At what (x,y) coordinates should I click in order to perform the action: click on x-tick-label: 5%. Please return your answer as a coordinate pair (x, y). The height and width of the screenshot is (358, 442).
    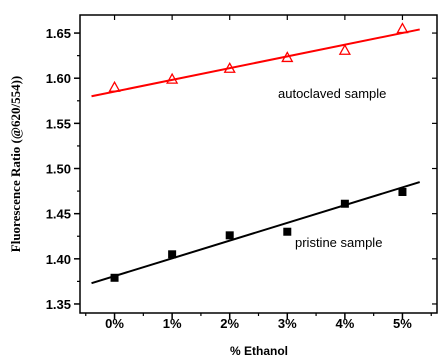
    Looking at the image, I should click on (402, 323).